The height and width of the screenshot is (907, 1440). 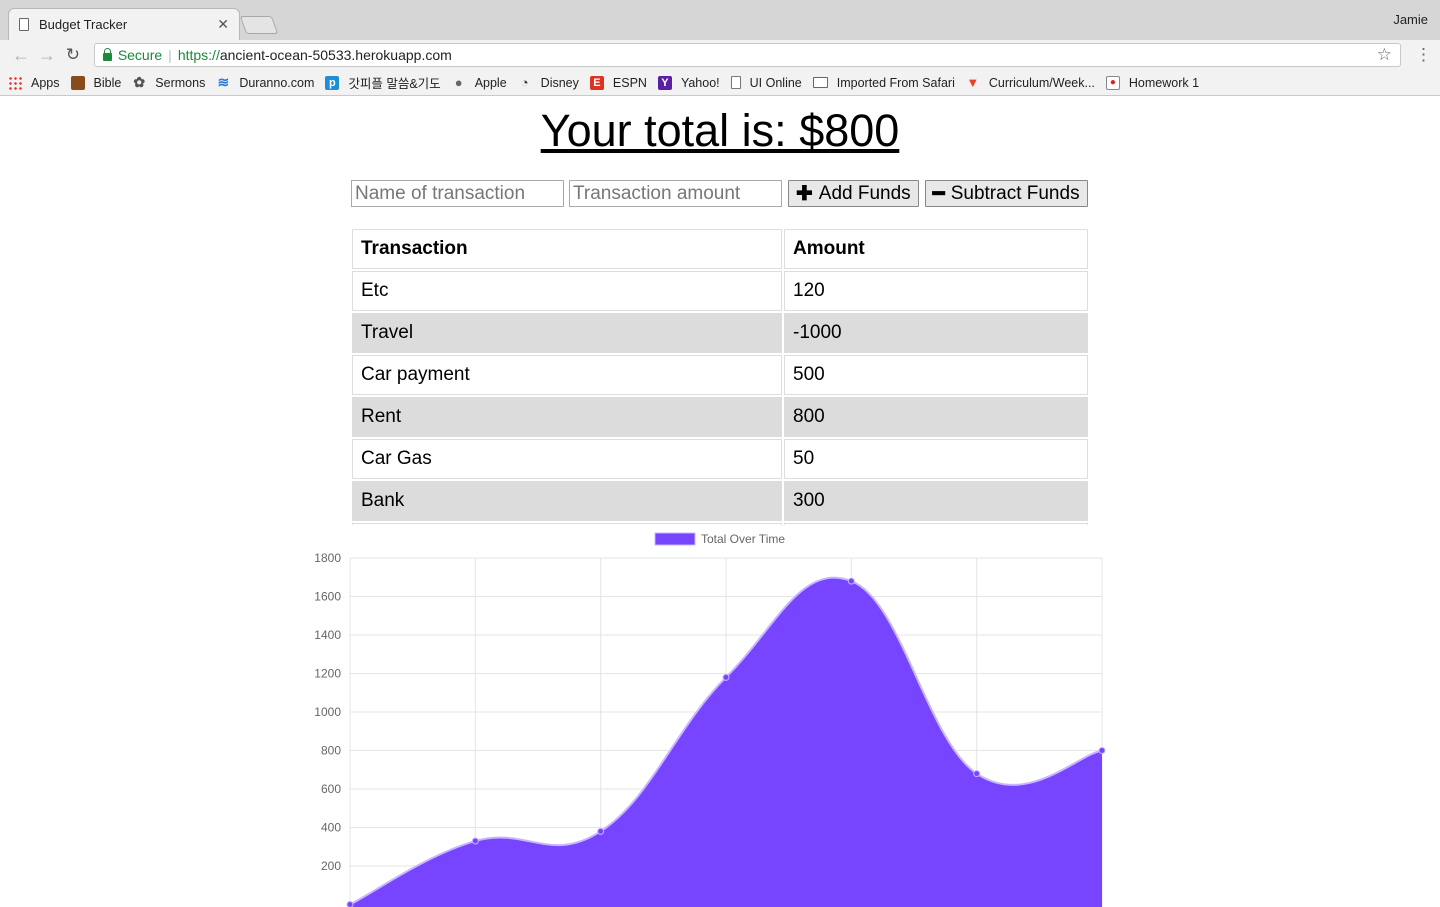 I want to click on bookmark-duranno: ≋Duranno.com, so click(x=265, y=83).